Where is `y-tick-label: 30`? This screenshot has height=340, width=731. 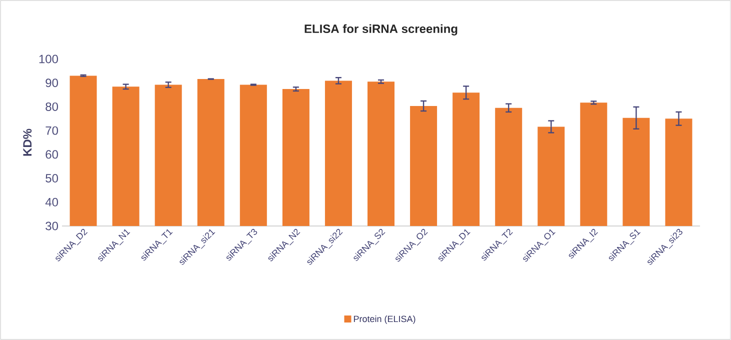
y-tick-label: 30 is located at coordinates (52, 226).